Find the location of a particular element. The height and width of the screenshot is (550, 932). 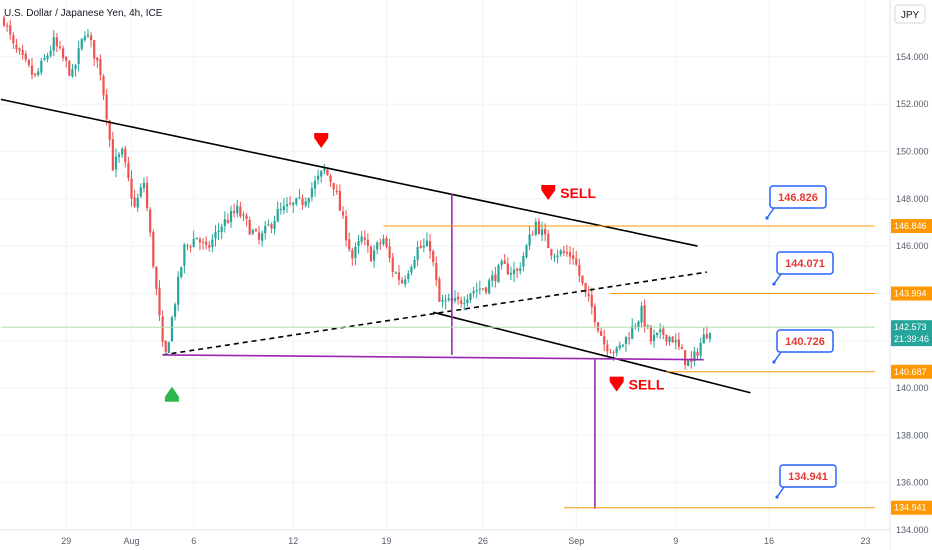

price-tag: 146.846 is located at coordinates (911, 226).